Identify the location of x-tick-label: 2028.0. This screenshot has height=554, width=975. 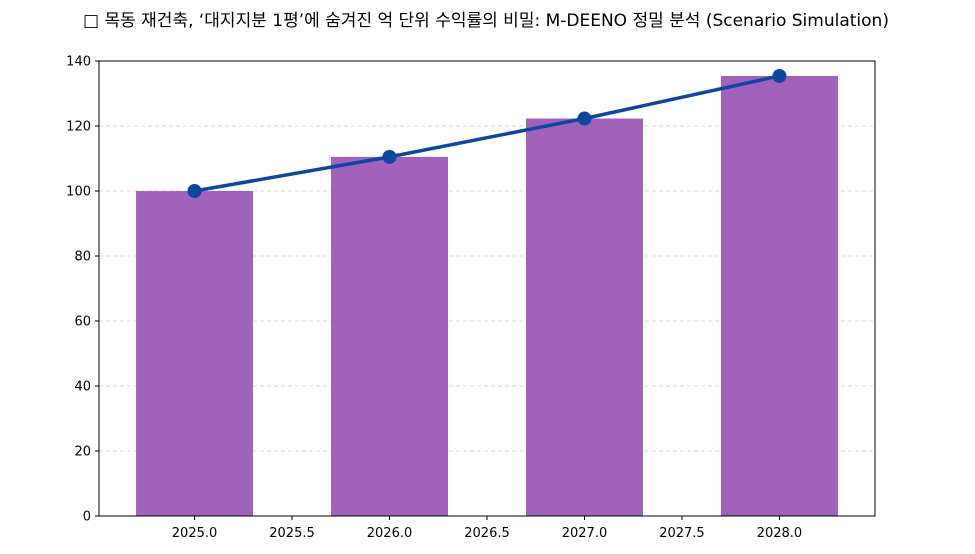
(780, 533).